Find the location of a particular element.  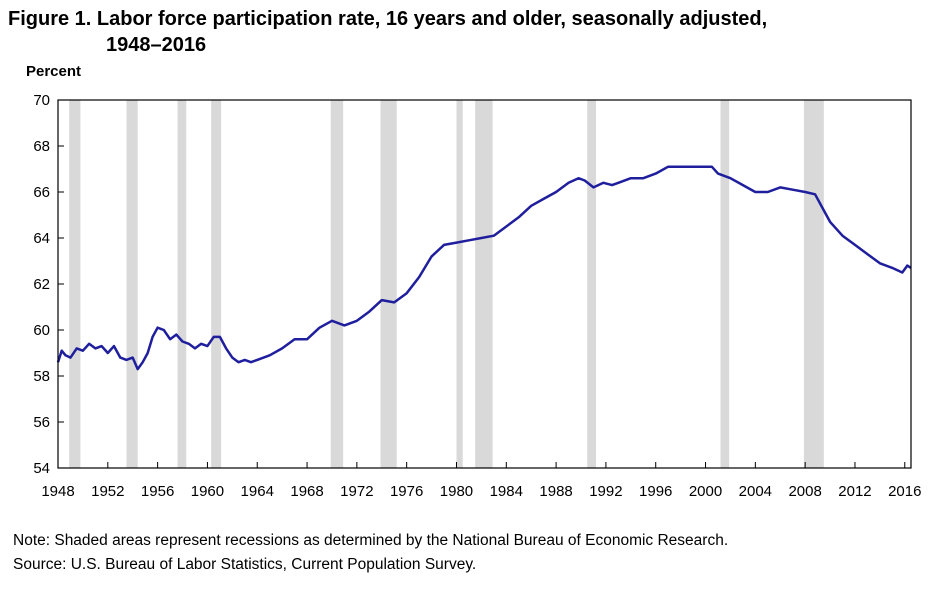

y-tick-label: 56 is located at coordinates (41, 422).